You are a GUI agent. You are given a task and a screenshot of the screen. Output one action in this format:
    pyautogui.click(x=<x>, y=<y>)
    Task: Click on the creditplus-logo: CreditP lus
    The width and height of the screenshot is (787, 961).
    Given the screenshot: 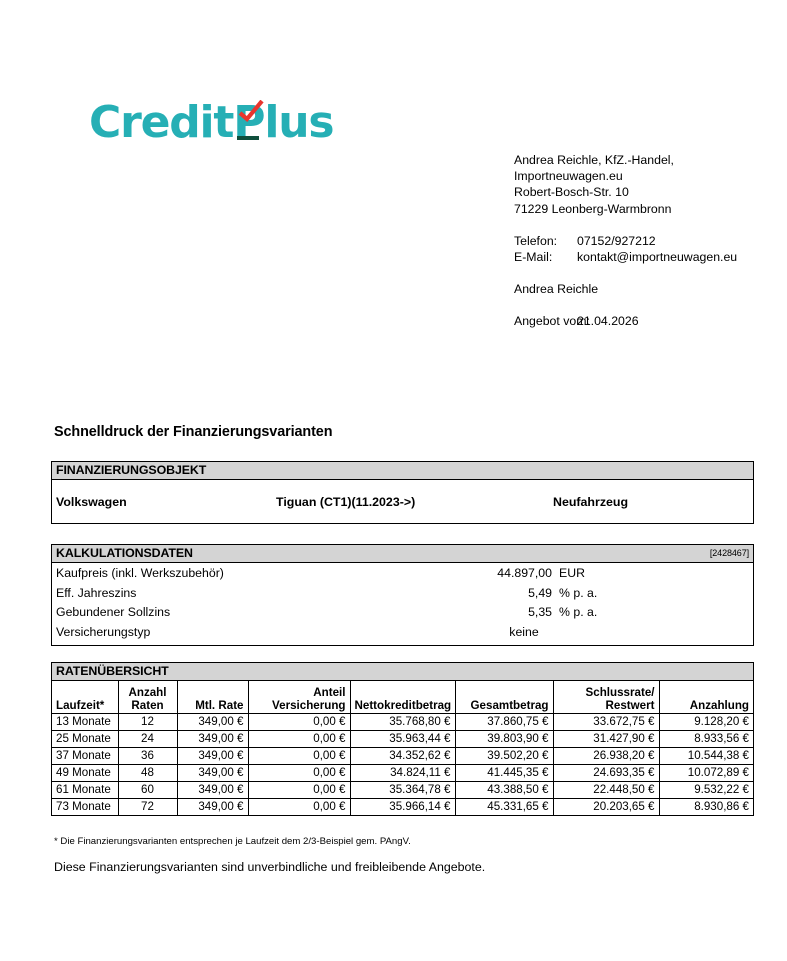 What is the action you would take?
    pyautogui.click(x=212, y=122)
    